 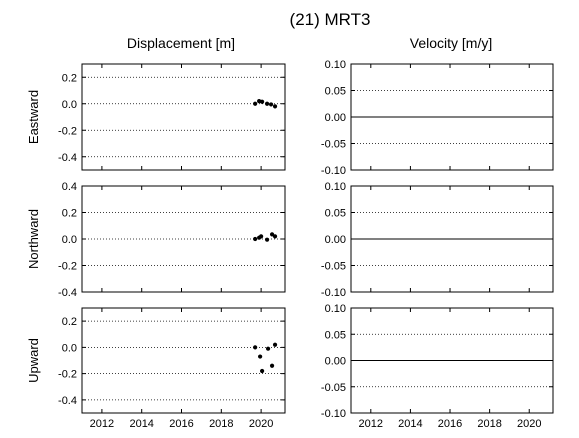 I want to click on column-title-displacement: Displacement [m], so click(x=181, y=43).